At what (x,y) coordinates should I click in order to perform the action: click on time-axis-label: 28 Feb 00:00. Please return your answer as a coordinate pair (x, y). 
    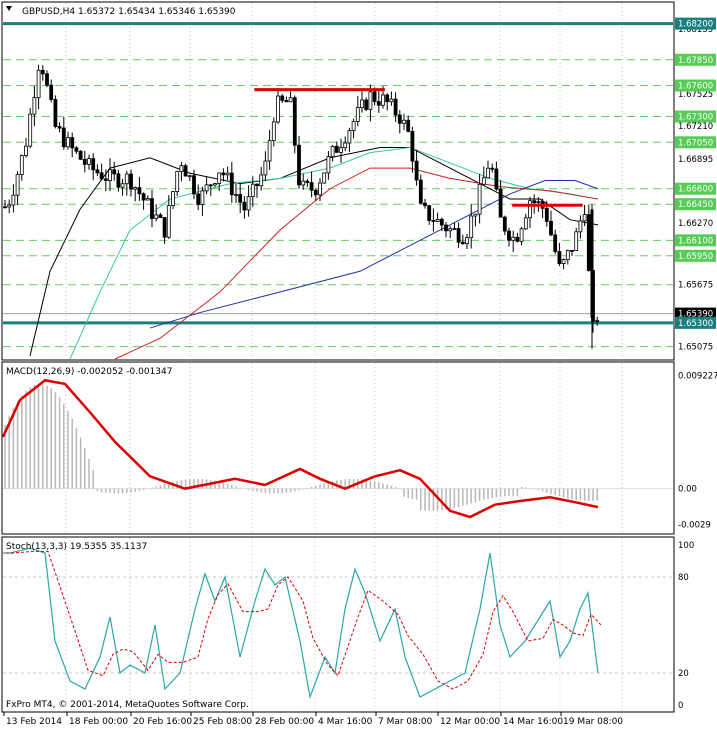
    Looking at the image, I should click on (284, 722).